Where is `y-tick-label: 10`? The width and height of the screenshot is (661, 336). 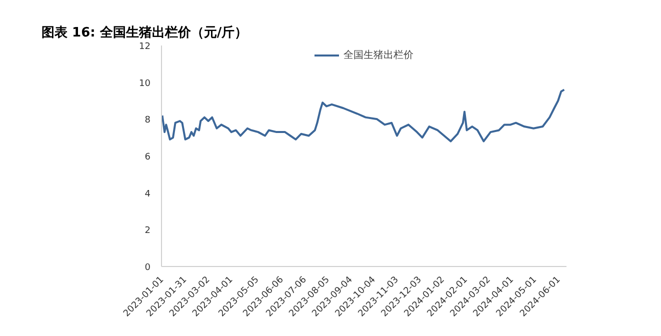
y-tick-label: 10 is located at coordinates (145, 83).